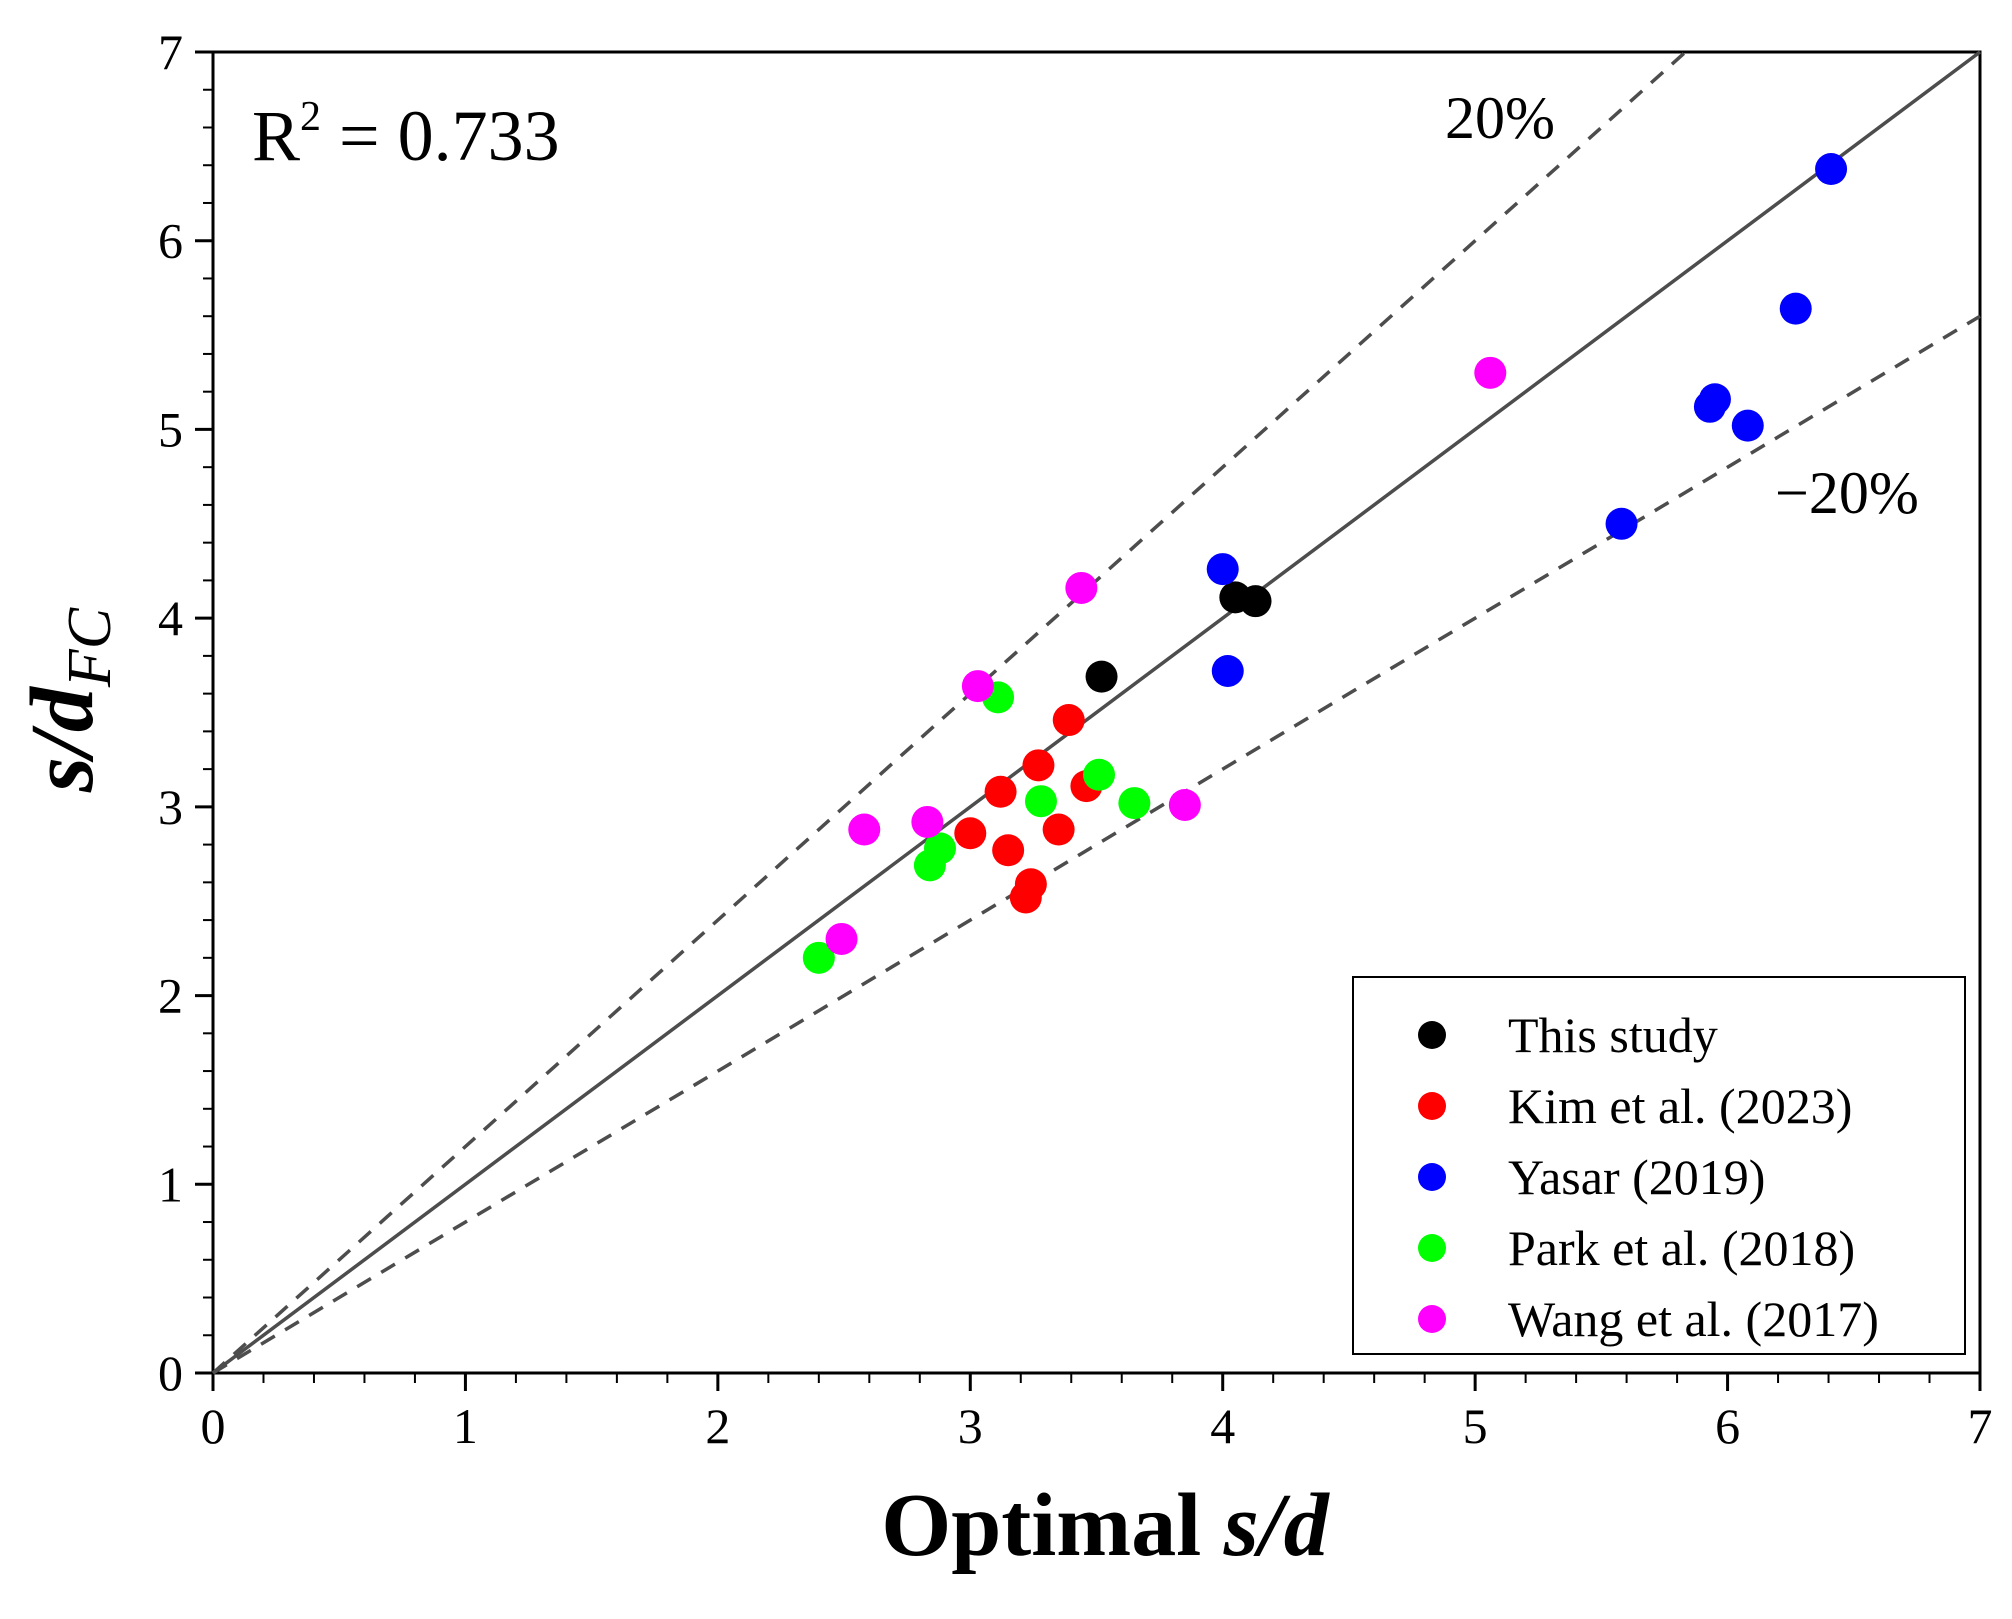 The image size is (2012, 1619). I want to click on y-tick-label: 5, so click(170, 429).